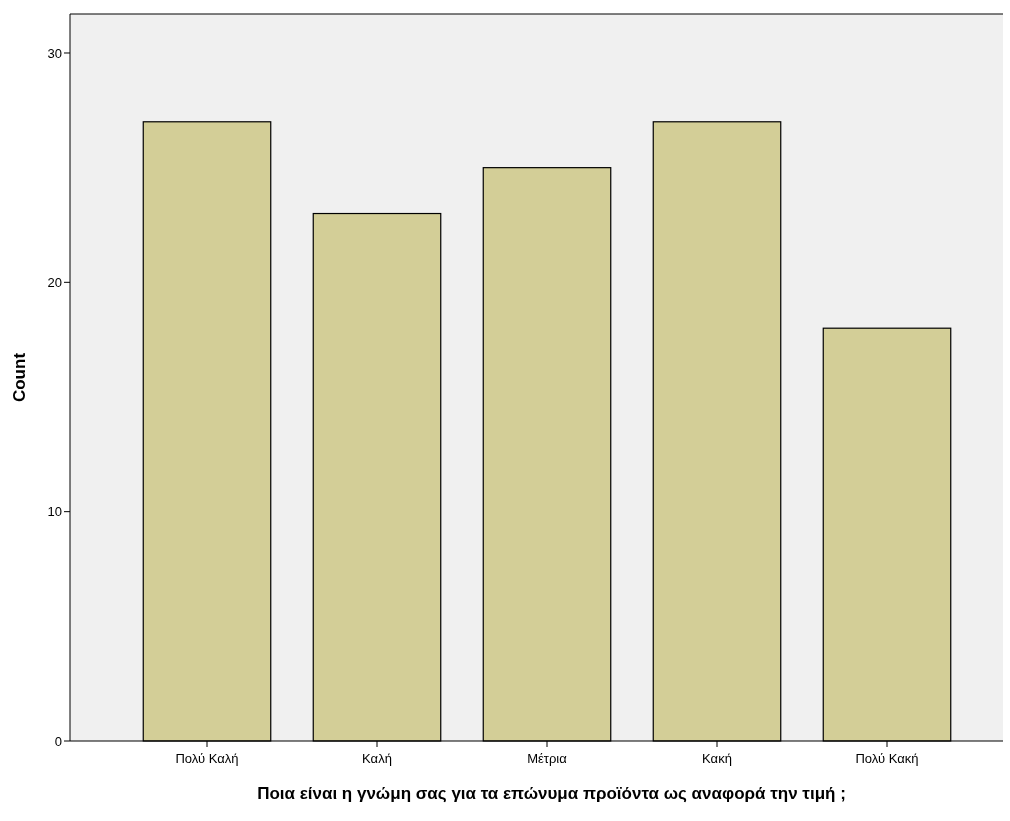  I want to click on x-tick-label: Πολύ Καλή, so click(207, 758).